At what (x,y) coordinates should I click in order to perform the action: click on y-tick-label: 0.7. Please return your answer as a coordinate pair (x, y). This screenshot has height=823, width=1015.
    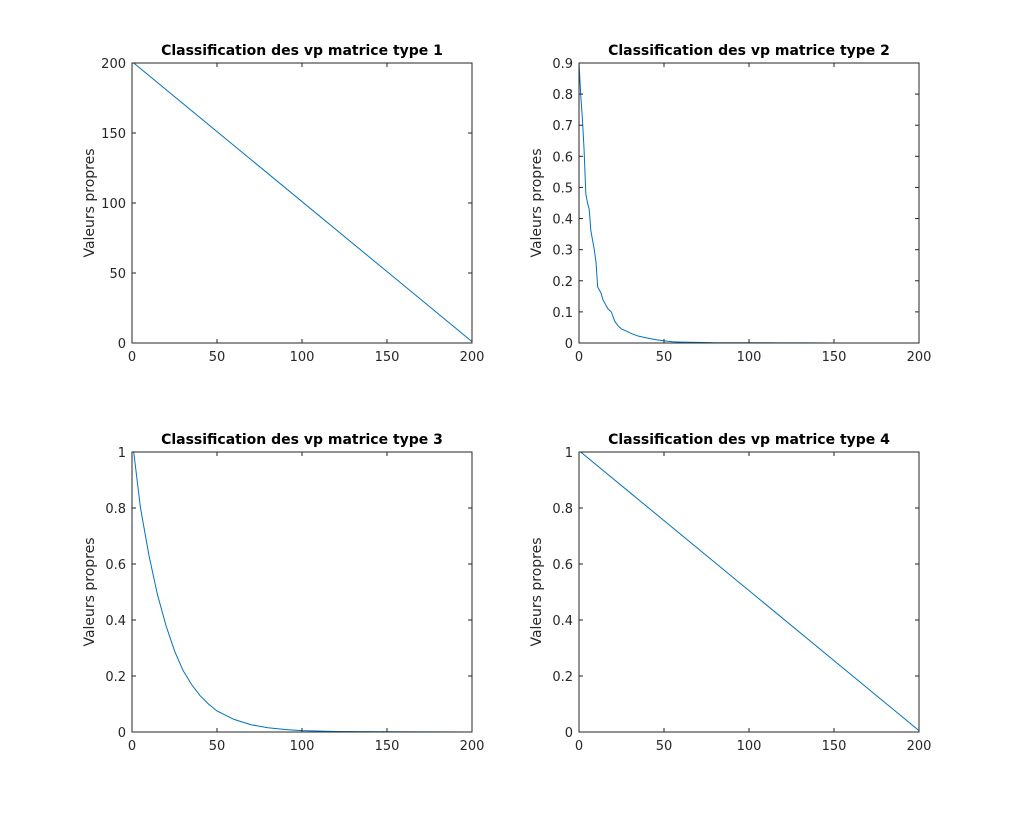
    Looking at the image, I should click on (562, 126).